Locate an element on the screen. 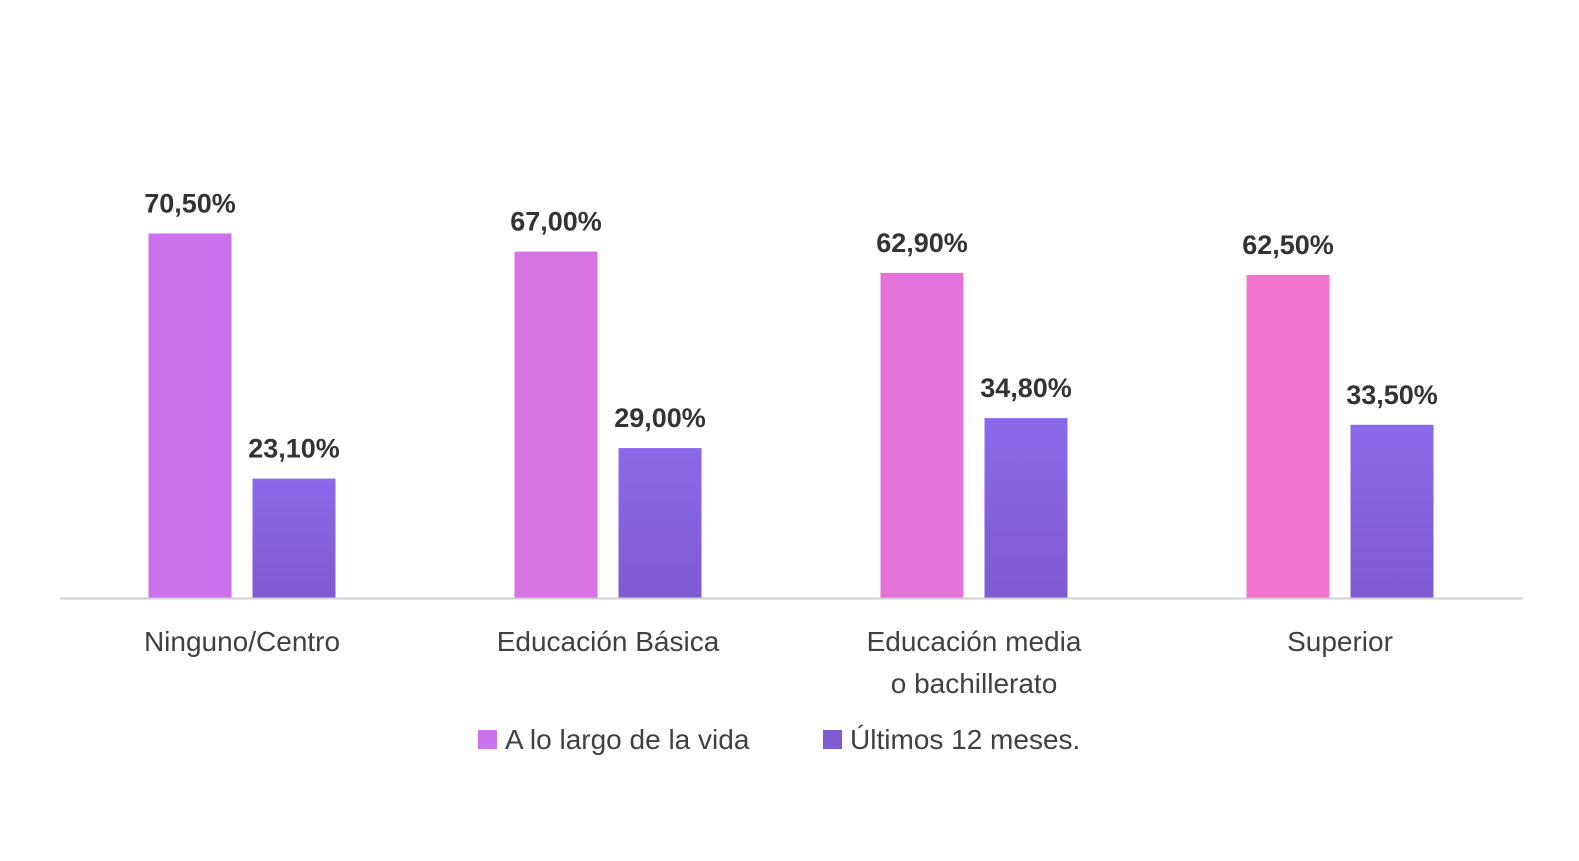 The height and width of the screenshot is (861, 1579). value-label-lifetime-1: 70,50% is located at coordinates (190, 204).